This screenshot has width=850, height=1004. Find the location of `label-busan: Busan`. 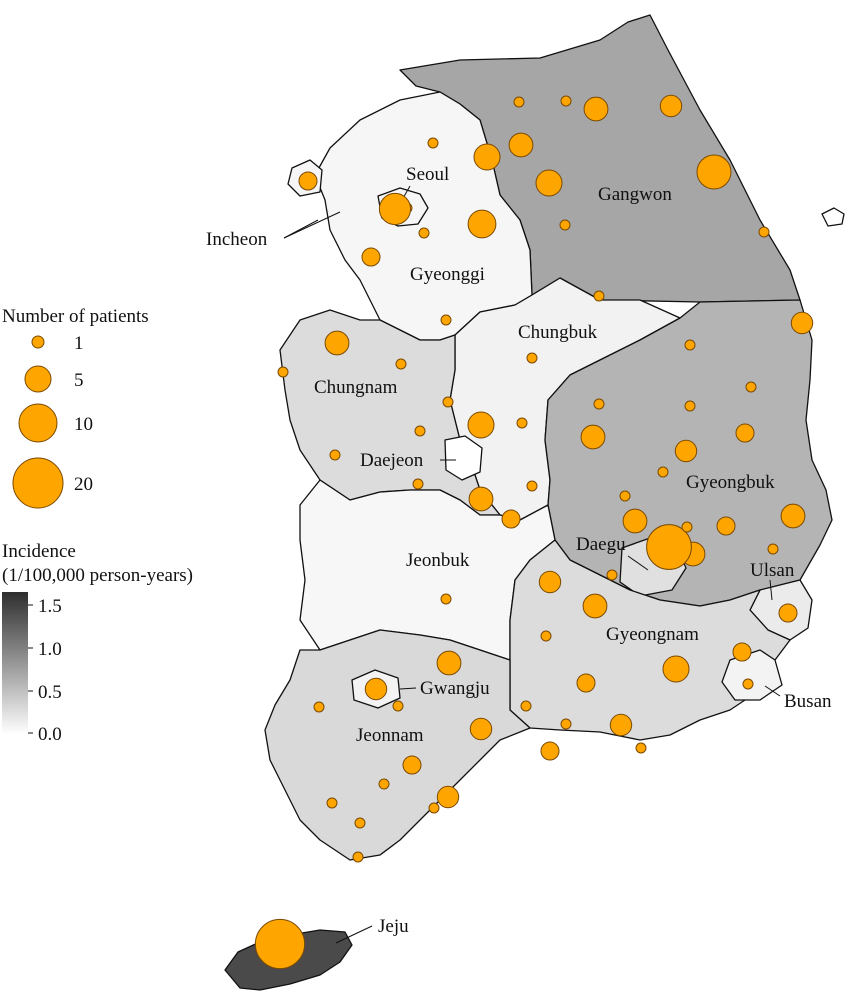

label-busan: Busan is located at coordinates (808, 701).